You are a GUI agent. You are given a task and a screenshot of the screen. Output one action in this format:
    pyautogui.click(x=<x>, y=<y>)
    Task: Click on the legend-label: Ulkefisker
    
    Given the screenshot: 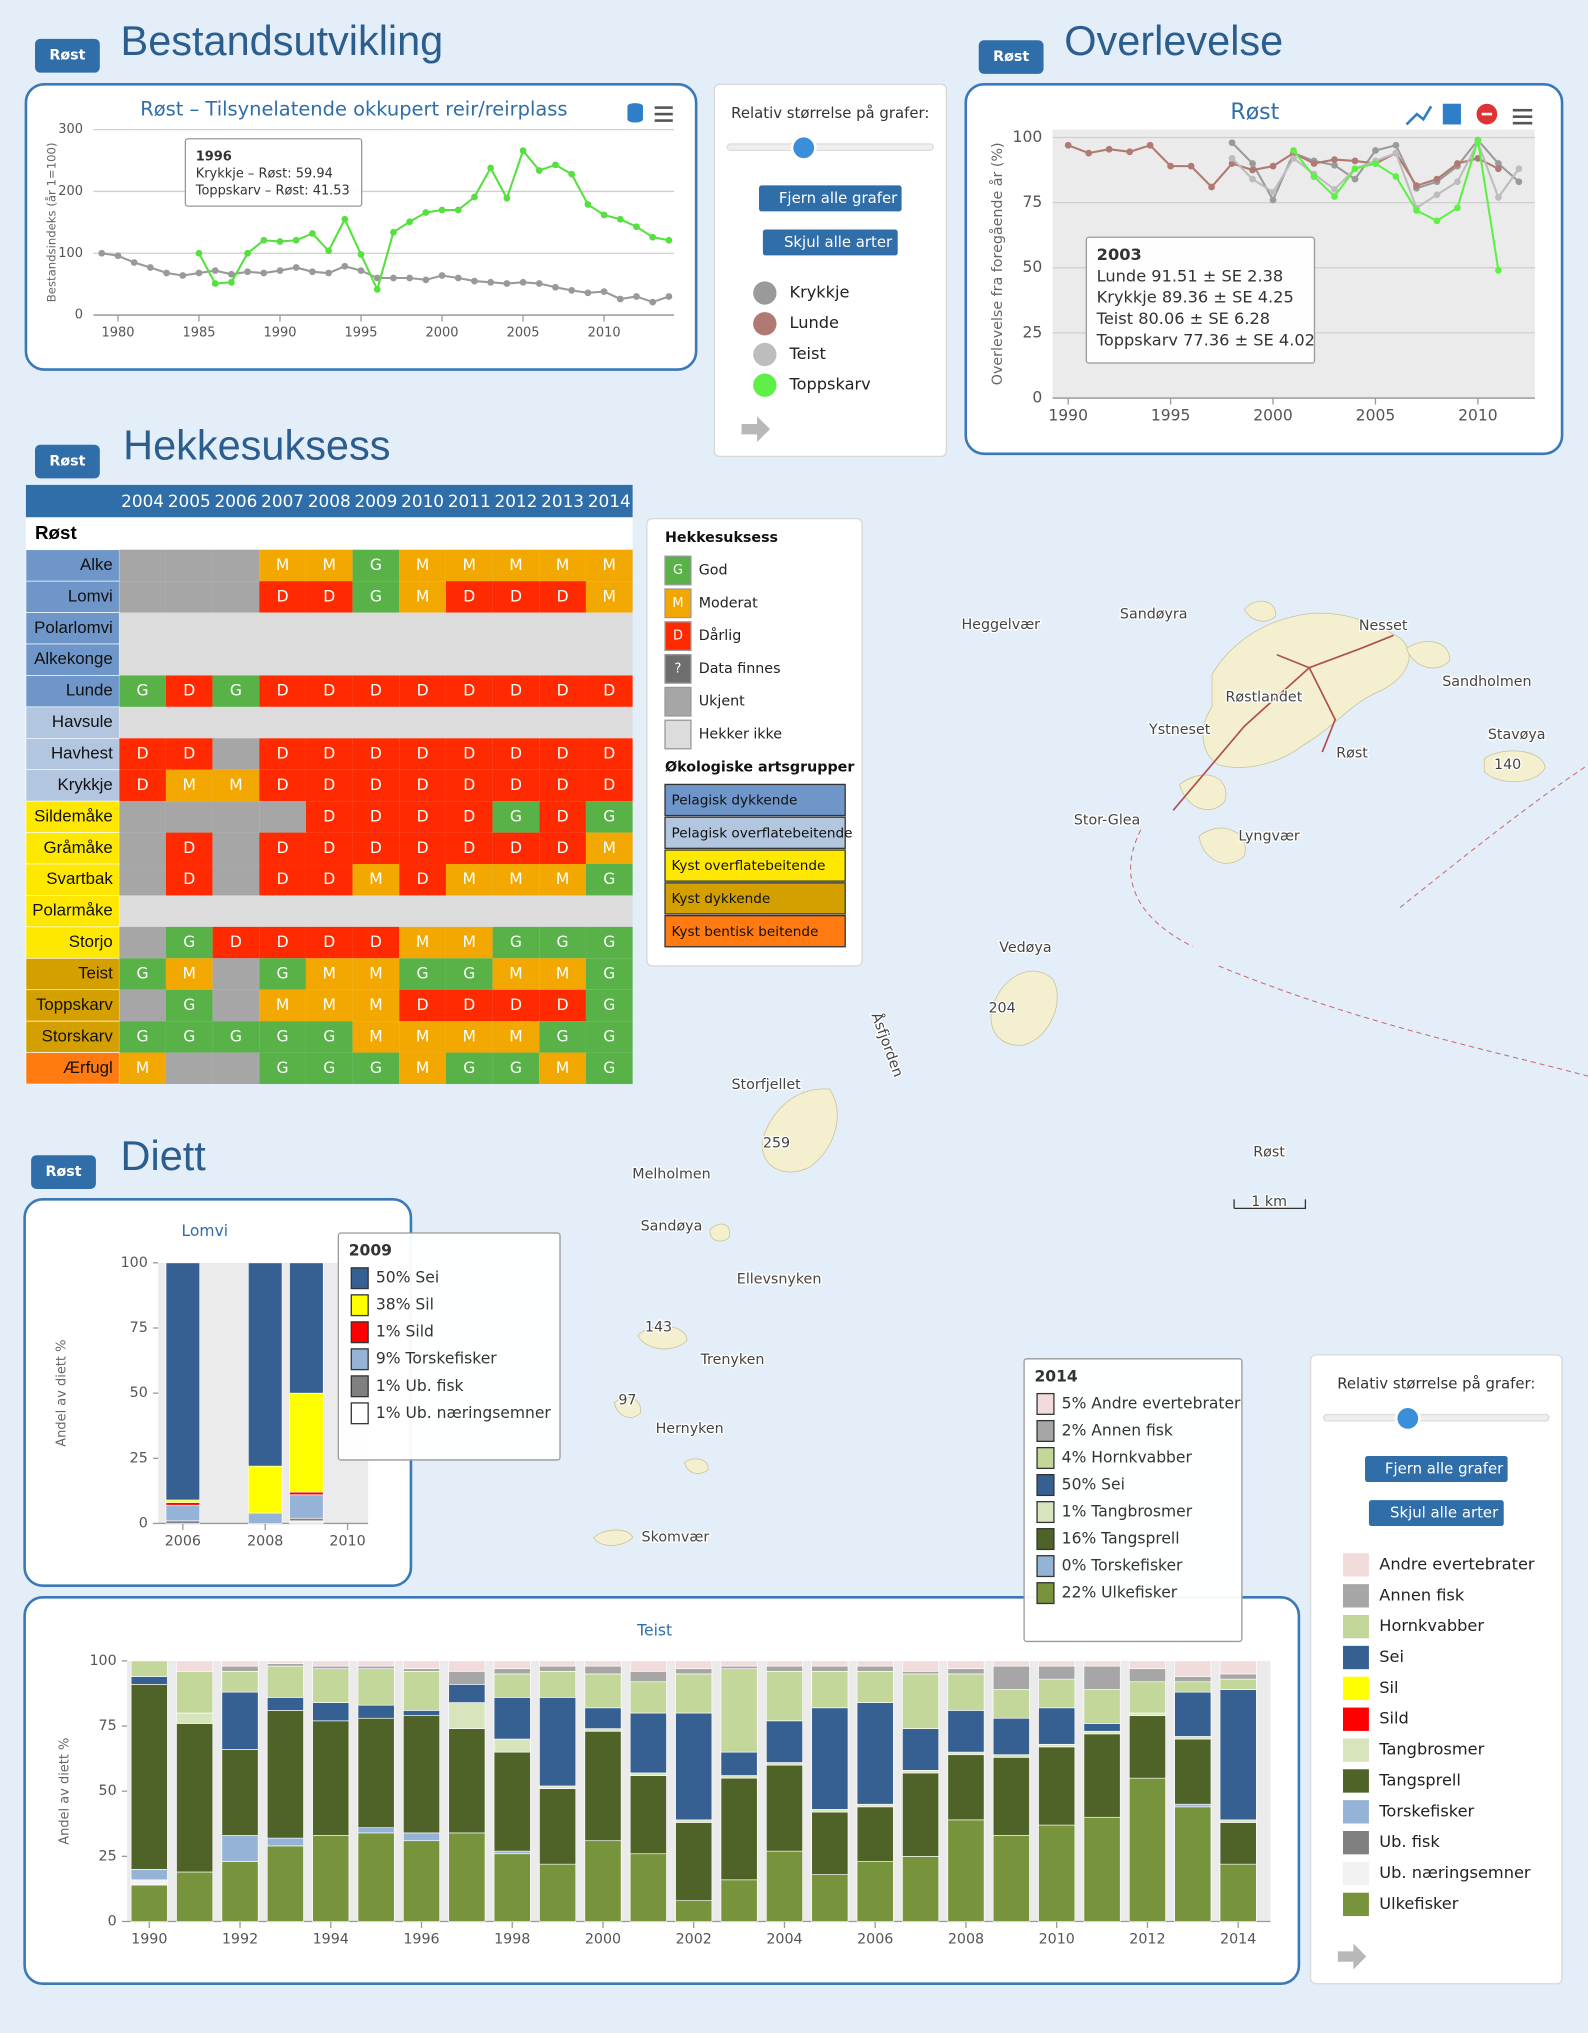 What is the action you would take?
    pyautogui.click(x=1418, y=1903)
    